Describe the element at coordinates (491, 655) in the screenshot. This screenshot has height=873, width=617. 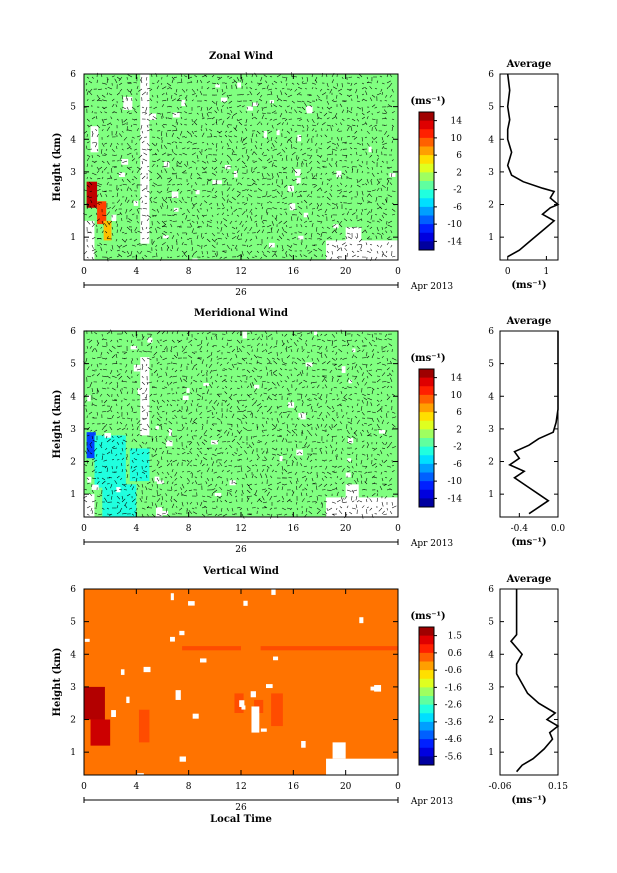
I see `average-y-tick: 4` at that location.